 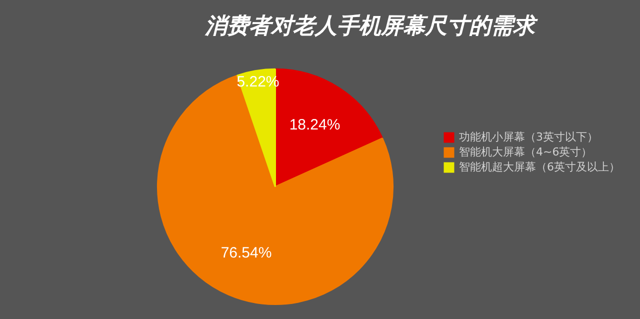 What do you see at coordinates (371, 26) in the screenshot?
I see `chart-title: 消费者对老人手机屏幕尺寸的需求` at bounding box center [371, 26].